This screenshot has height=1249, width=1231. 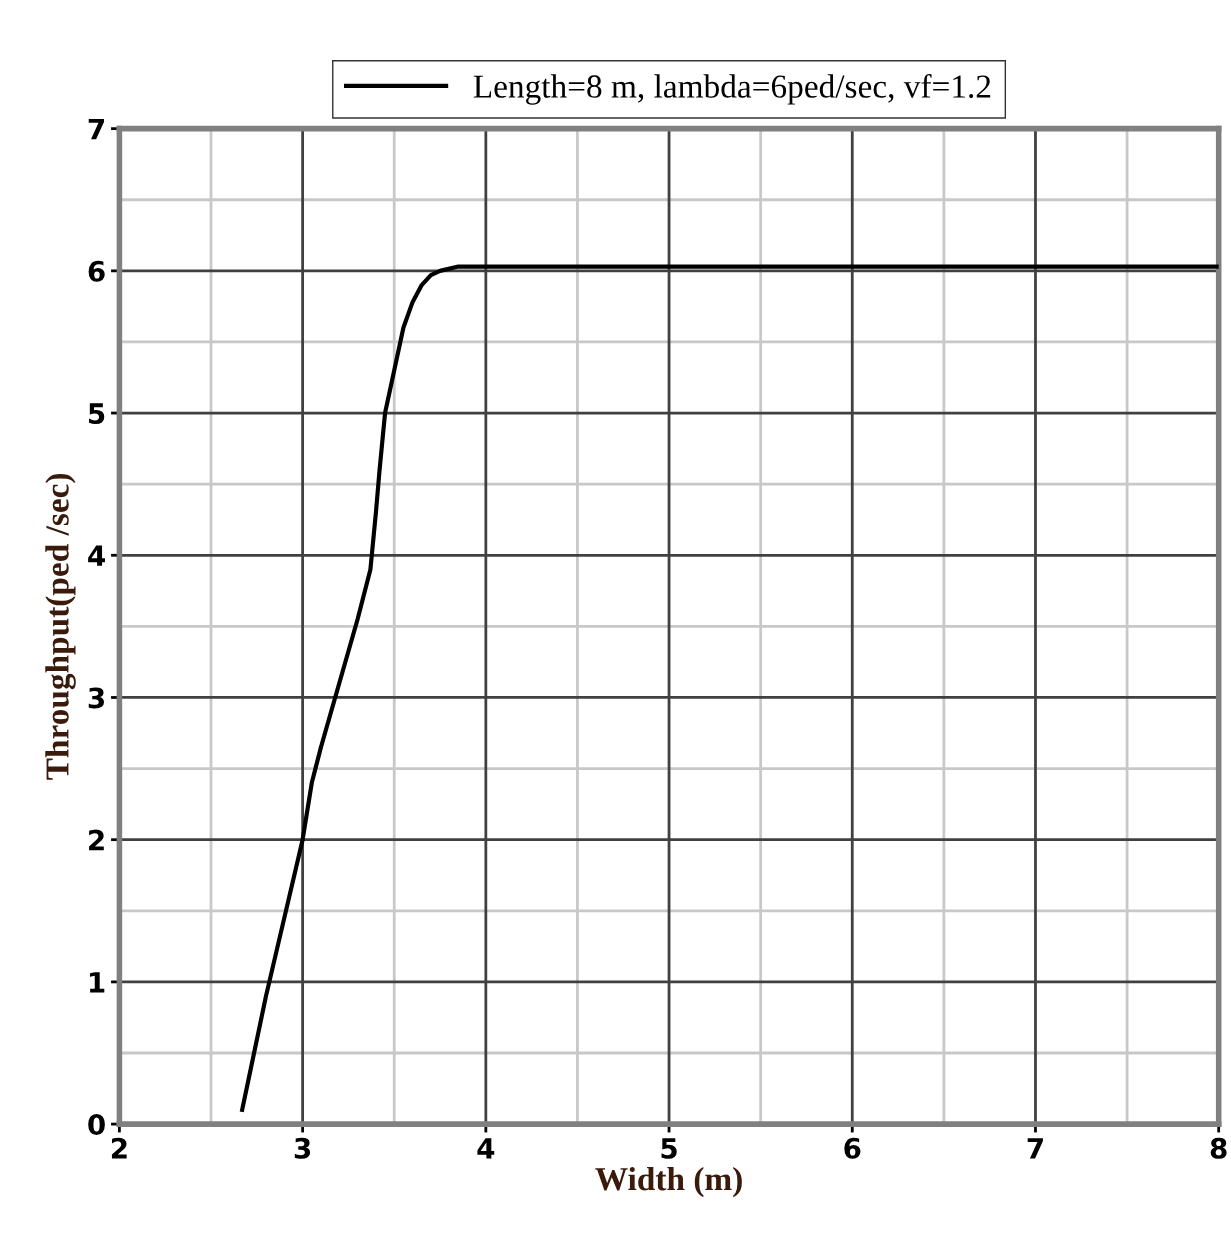 I want to click on y-tick-label: 0, so click(x=96, y=1125).